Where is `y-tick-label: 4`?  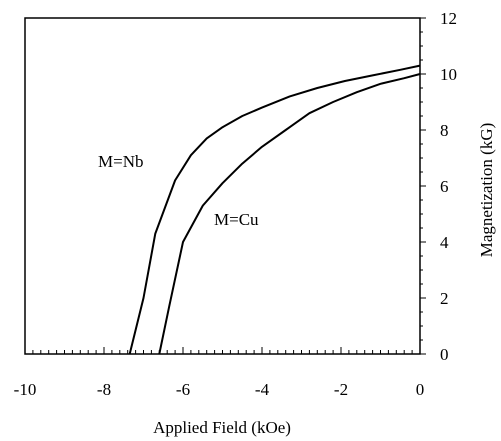
y-tick-label: 4 is located at coordinates (444, 242).